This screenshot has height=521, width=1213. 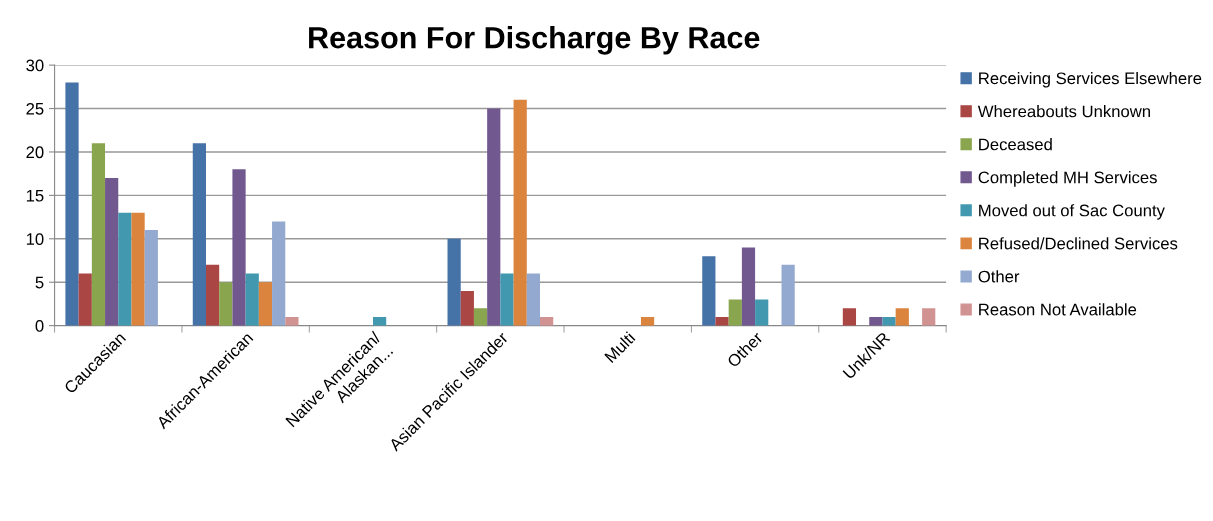 What do you see at coordinates (534, 40) in the screenshot?
I see `chart-title: Reason For Discharge By Race` at bounding box center [534, 40].